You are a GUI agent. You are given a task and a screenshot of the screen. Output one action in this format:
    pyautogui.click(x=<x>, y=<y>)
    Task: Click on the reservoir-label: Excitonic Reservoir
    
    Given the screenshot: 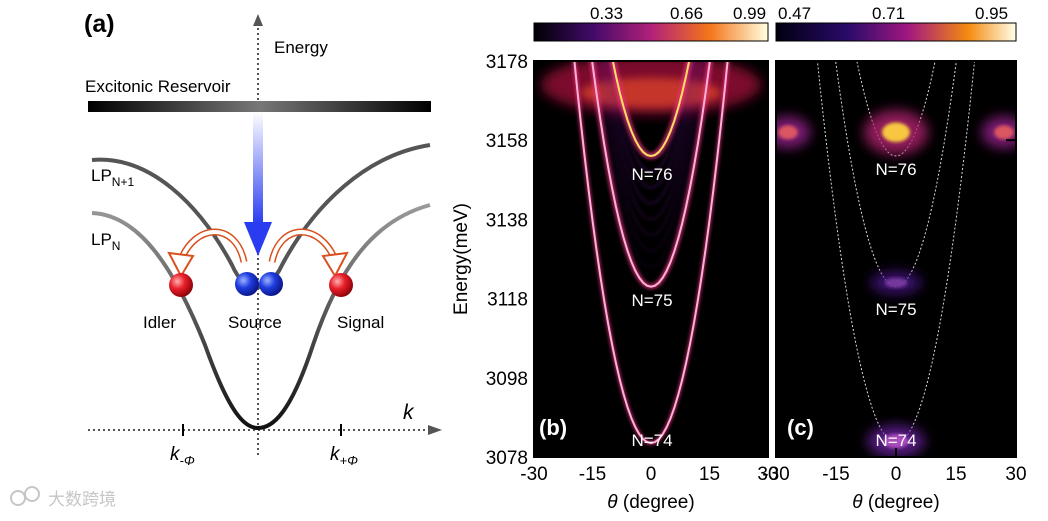 What is the action you would take?
    pyautogui.click(x=158, y=86)
    